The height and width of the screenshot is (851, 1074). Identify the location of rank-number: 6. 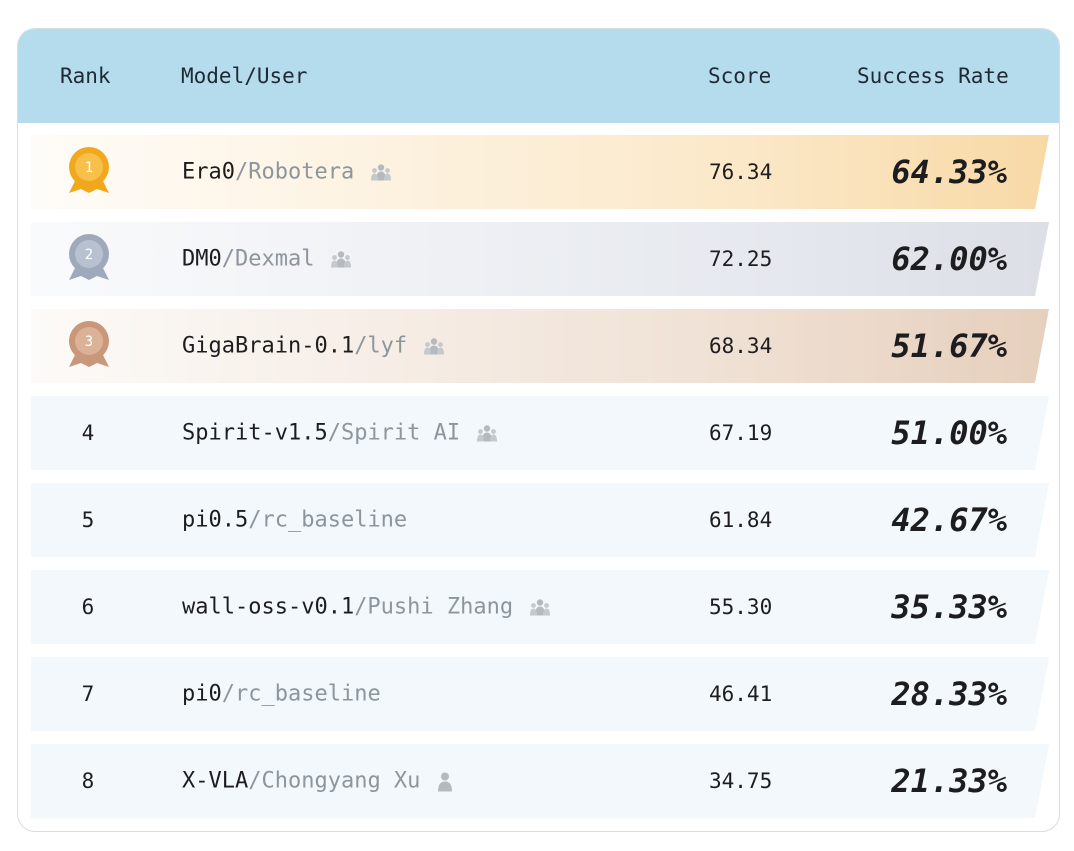
(88, 607).